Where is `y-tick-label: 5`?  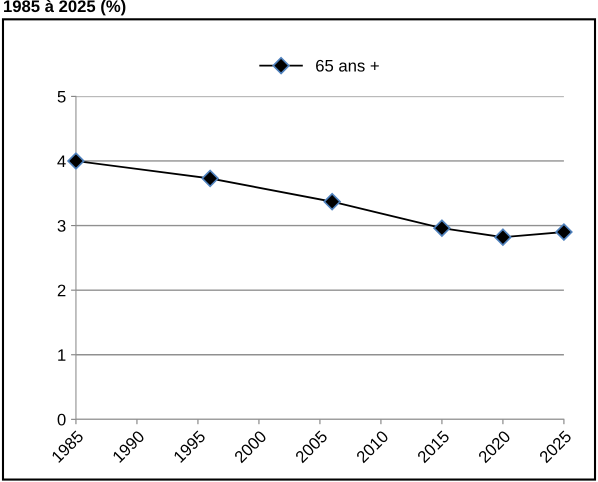
y-tick-label: 5 is located at coordinates (62, 96).